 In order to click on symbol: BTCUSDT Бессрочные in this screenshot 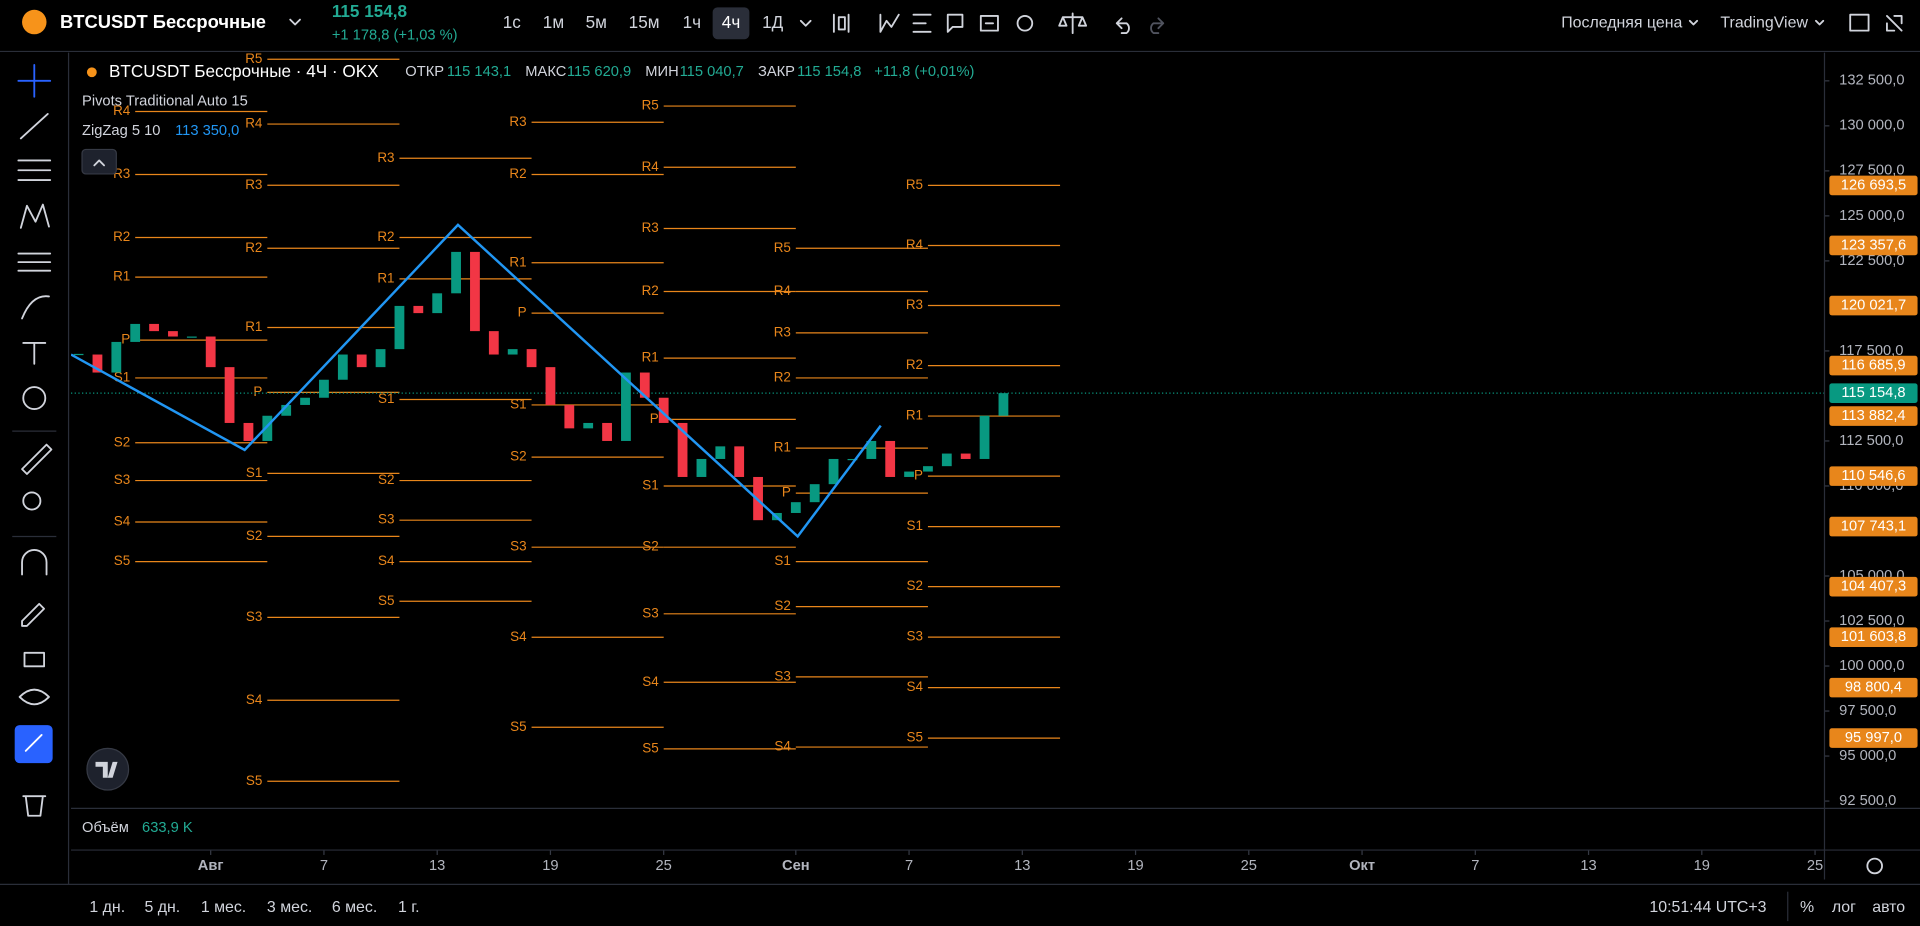, I will do `click(163, 21)`.